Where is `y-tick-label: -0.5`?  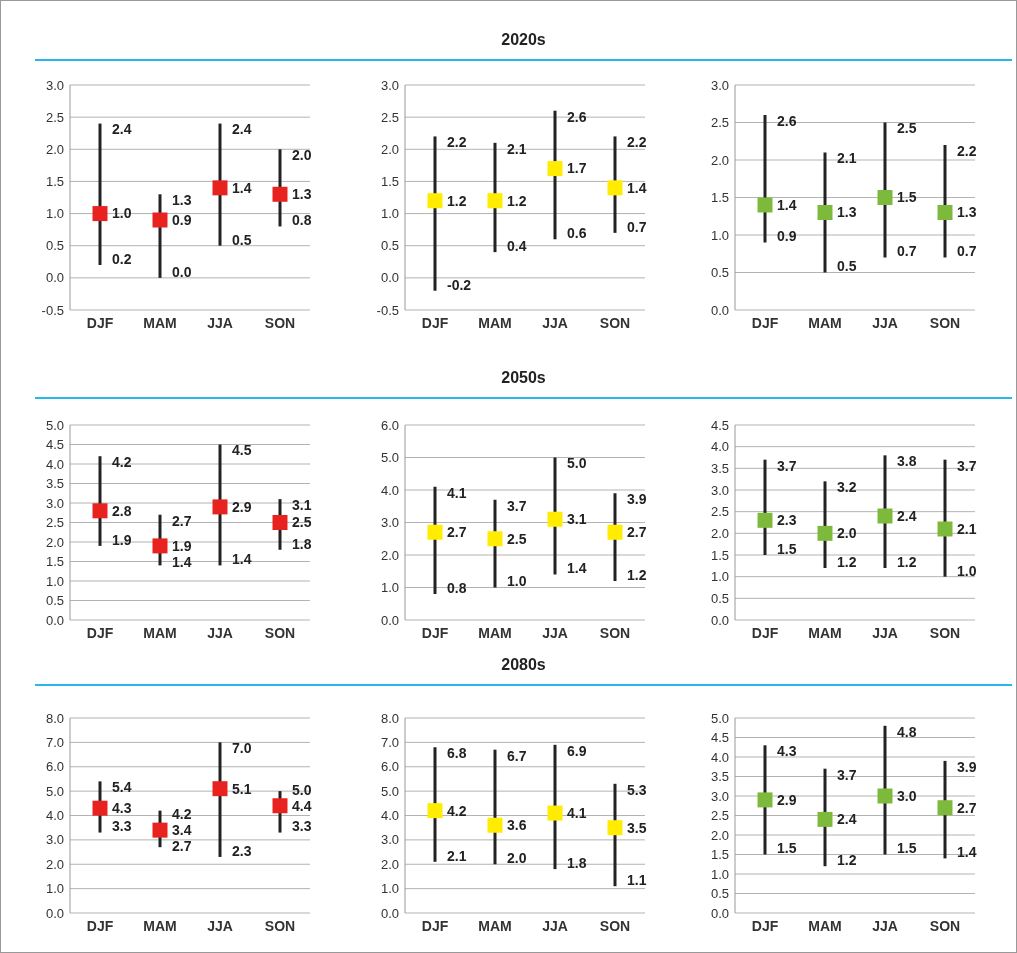 y-tick-label: -0.5 is located at coordinates (387, 310).